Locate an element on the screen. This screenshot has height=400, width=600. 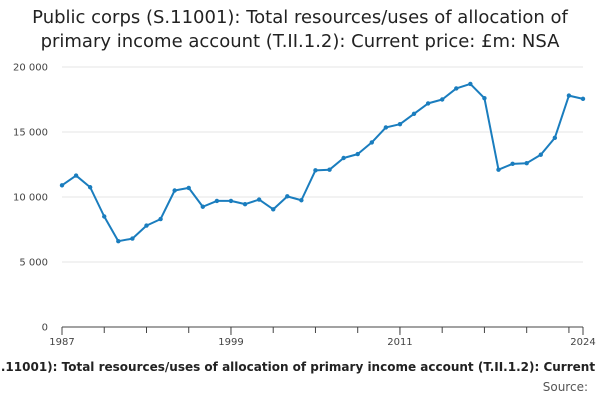
y-tick-label: 15 000 is located at coordinates (30, 133).